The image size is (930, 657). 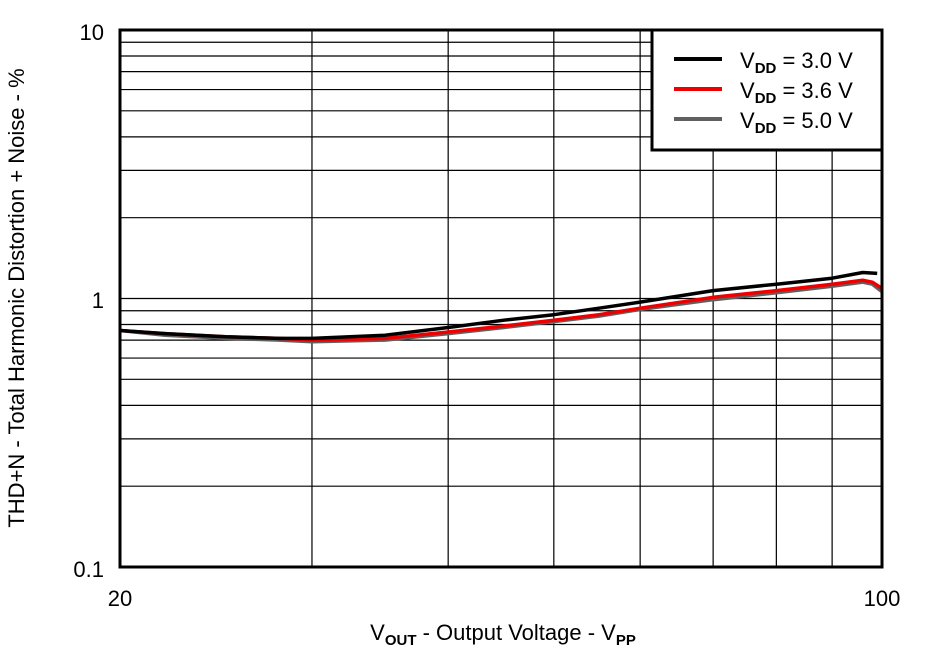 What do you see at coordinates (796, 122) in the screenshot?
I see `legend-label: VDD = 5.0 V` at bounding box center [796, 122].